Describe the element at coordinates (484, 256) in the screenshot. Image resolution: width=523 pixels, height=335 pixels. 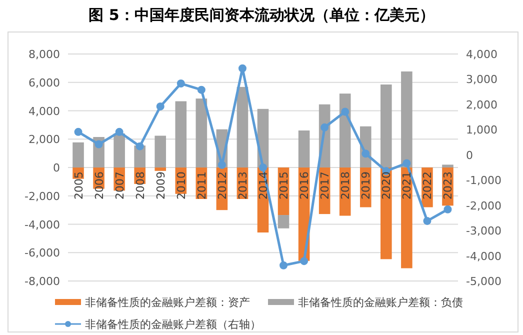
I see `y2-tick-label: -4,000` at that location.